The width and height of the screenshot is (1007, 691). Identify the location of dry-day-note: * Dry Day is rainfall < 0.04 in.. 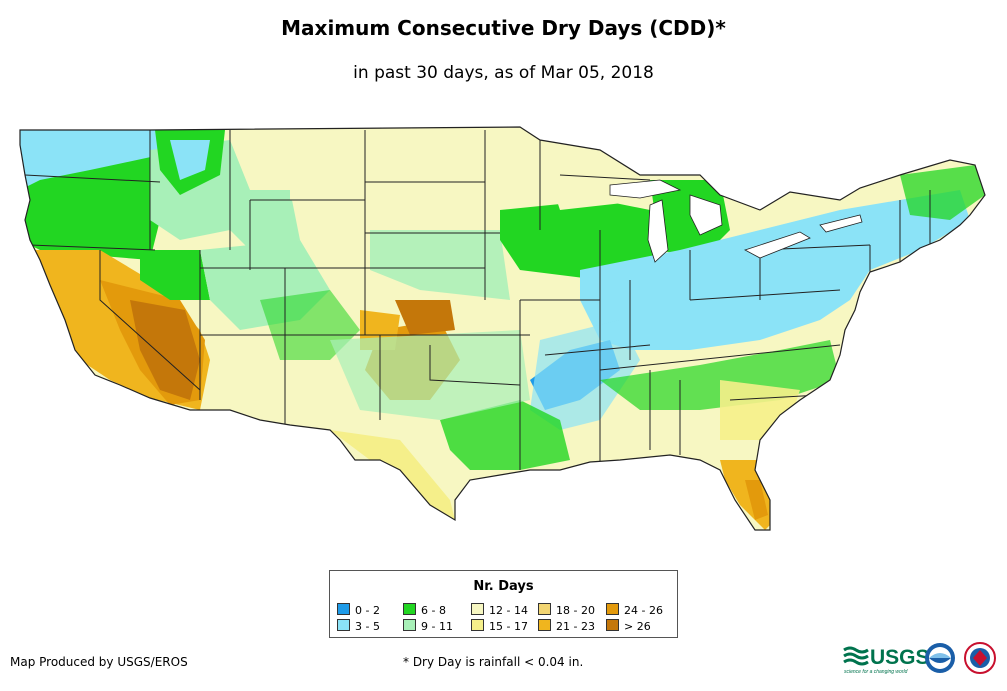
(493, 662).